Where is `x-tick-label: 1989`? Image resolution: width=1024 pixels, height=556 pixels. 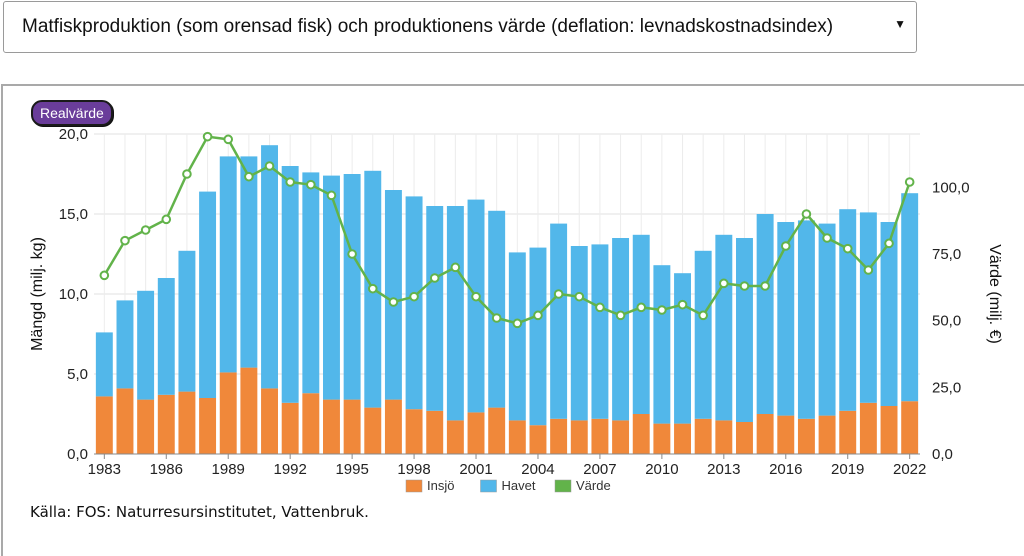 x-tick-label: 1989 is located at coordinates (228, 469).